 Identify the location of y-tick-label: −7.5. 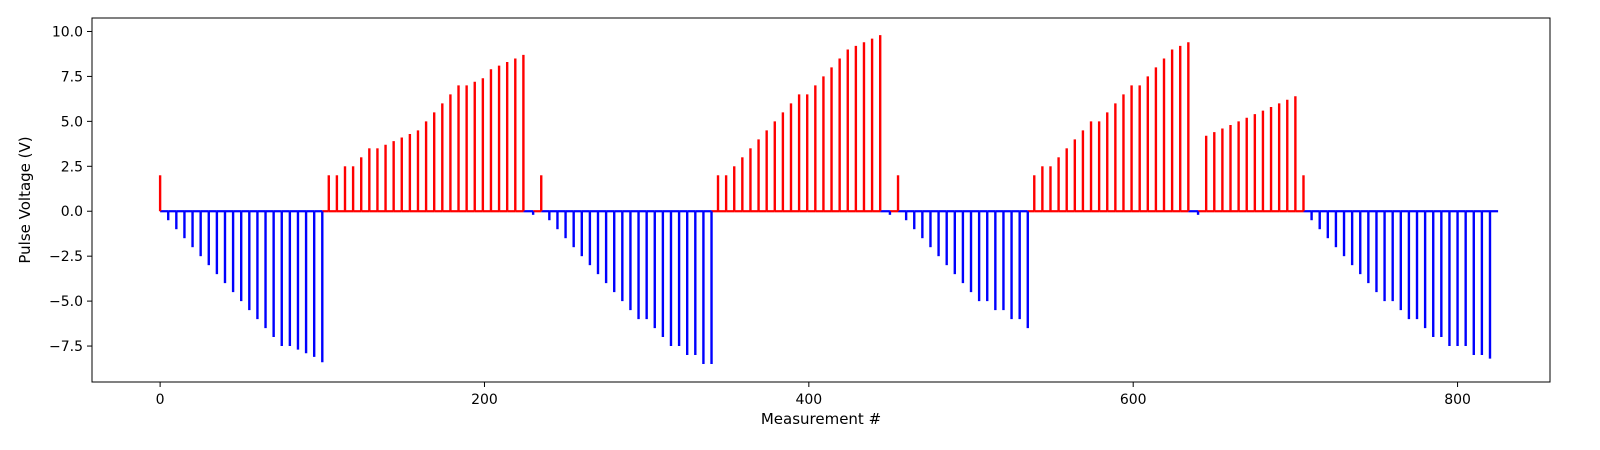
(66, 347).